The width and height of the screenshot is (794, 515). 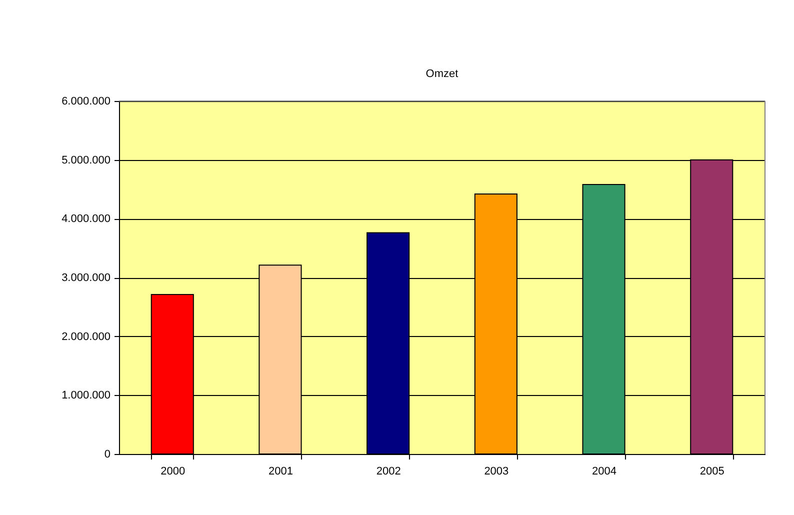 I want to click on x-tick-label: 2002, so click(x=388, y=472).